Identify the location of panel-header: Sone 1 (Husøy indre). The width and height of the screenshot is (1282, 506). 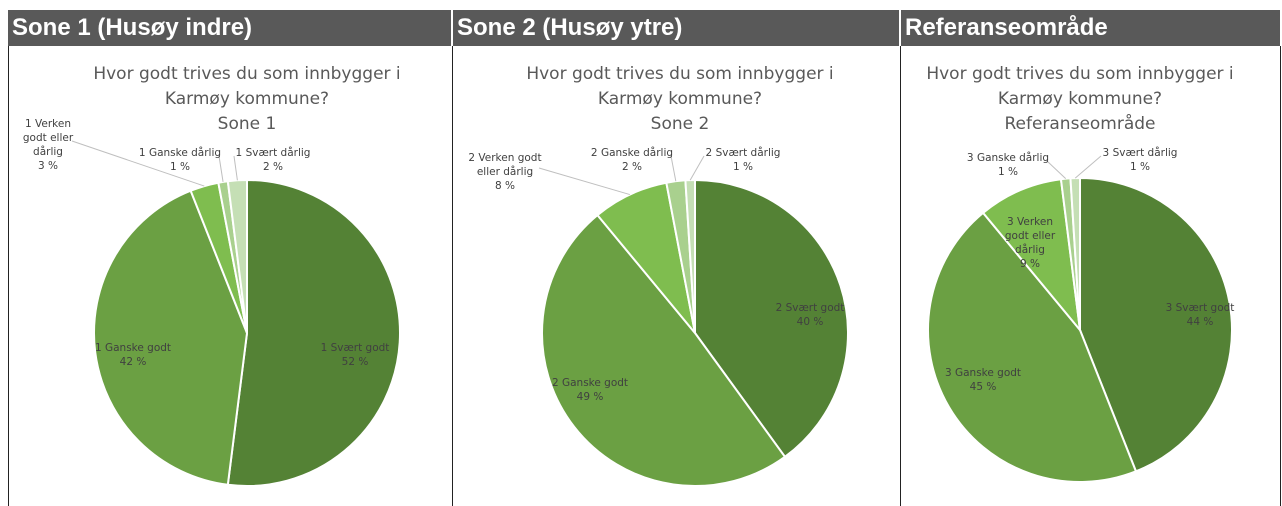
(229, 28).